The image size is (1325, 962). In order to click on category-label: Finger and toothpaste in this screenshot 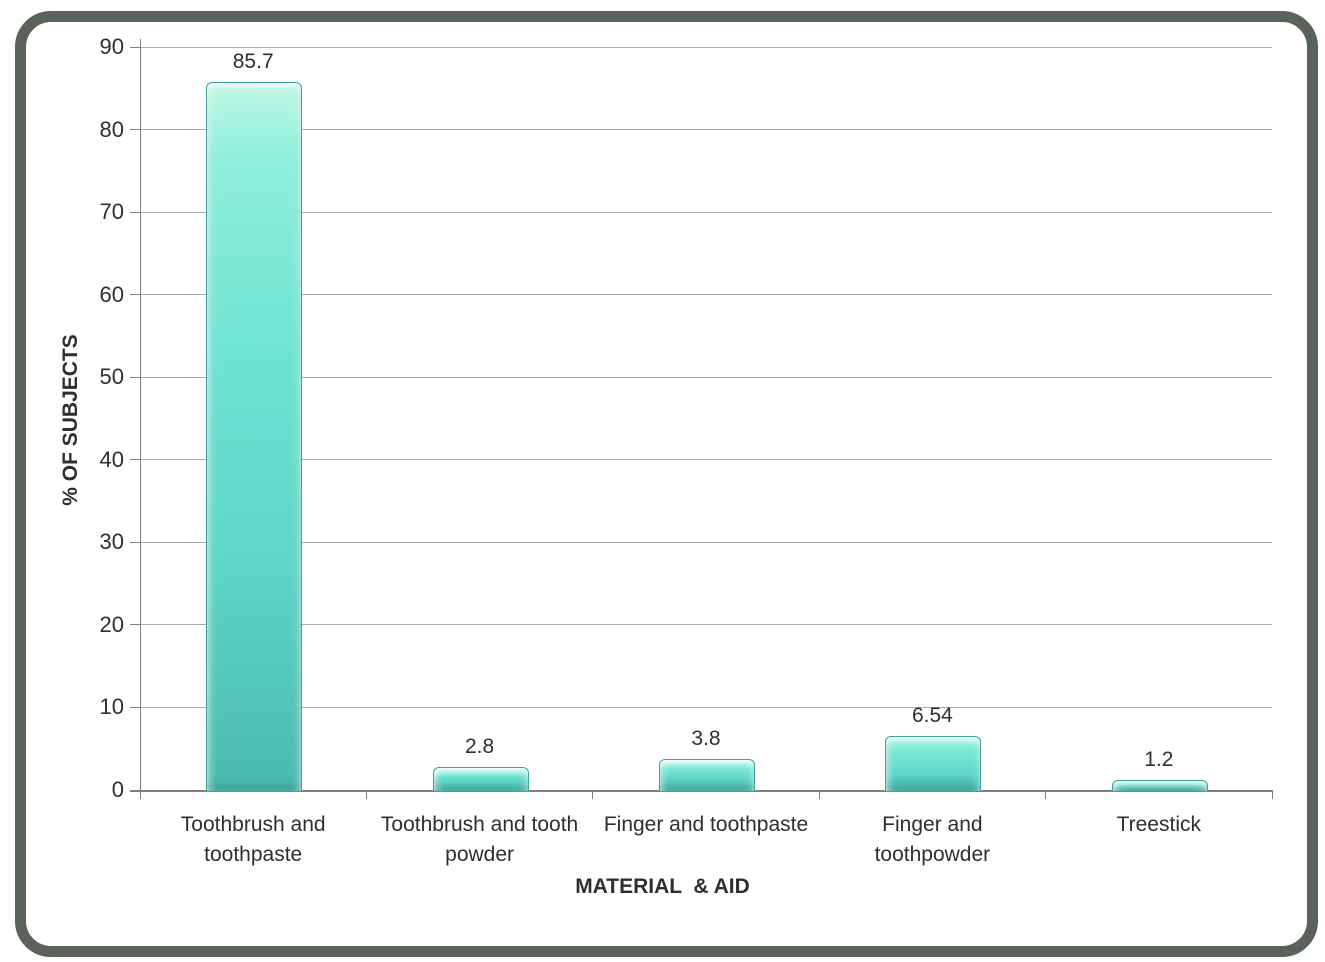, I will do `click(706, 825)`.